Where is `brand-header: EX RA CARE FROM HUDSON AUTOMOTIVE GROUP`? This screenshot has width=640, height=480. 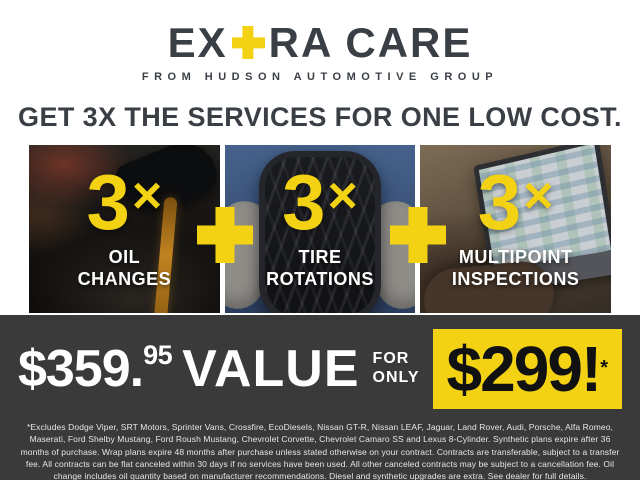
brand-header: EX RA CARE FROM HUDSON AUTOMOTIVE GROUP is located at coordinates (320, 53).